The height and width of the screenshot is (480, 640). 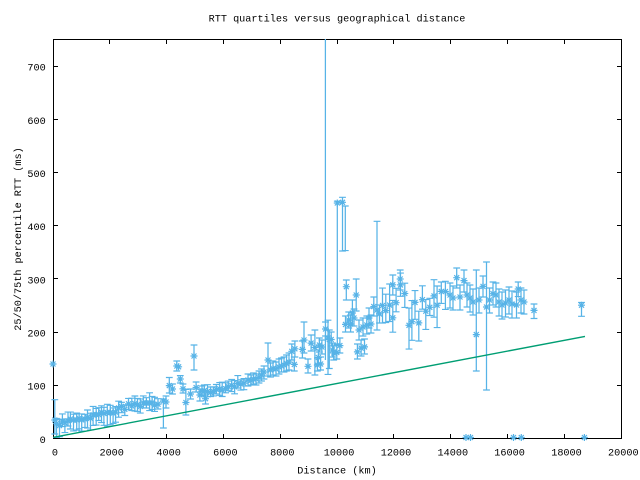 I want to click on svg-text: 100, so click(x=36, y=388).